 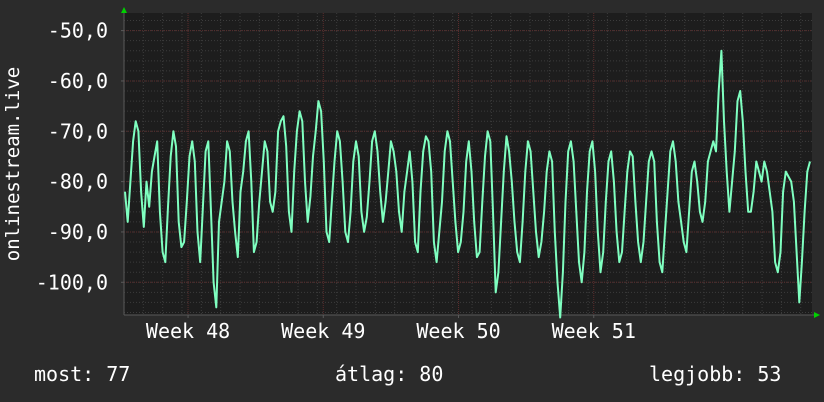 I want to click on y-axis-ticks: -50,0 -60,0 -70,0 -80,0 -90,0 -100,0, so click(x=80, y=156).